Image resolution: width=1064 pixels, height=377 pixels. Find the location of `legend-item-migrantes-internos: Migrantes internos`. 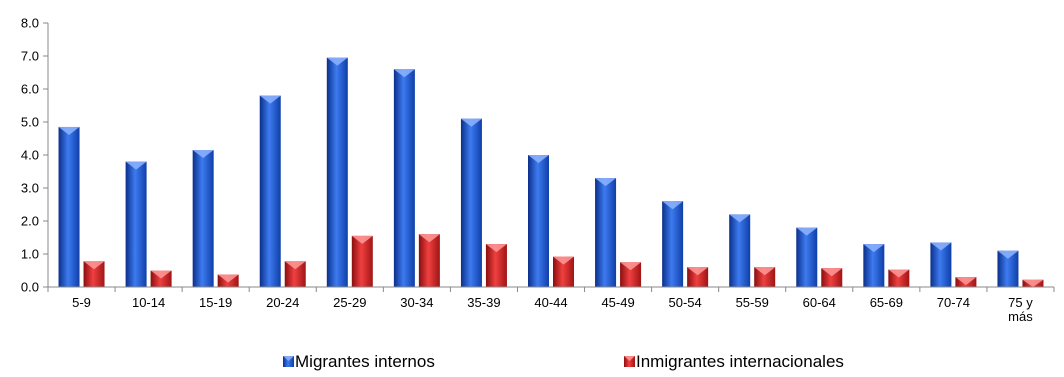

legend-item-migrantes-internos: Migrantes internos is located at coordinates (359, 361).